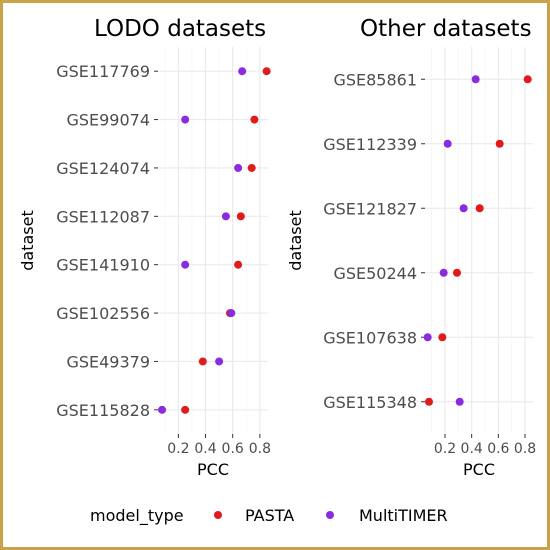 Image resolution: width=550 pixels, height=550 pixels. Describe the element at coordinates (443, 272) in the screenshot. I see `point-multitimer-gse50244` at that location.